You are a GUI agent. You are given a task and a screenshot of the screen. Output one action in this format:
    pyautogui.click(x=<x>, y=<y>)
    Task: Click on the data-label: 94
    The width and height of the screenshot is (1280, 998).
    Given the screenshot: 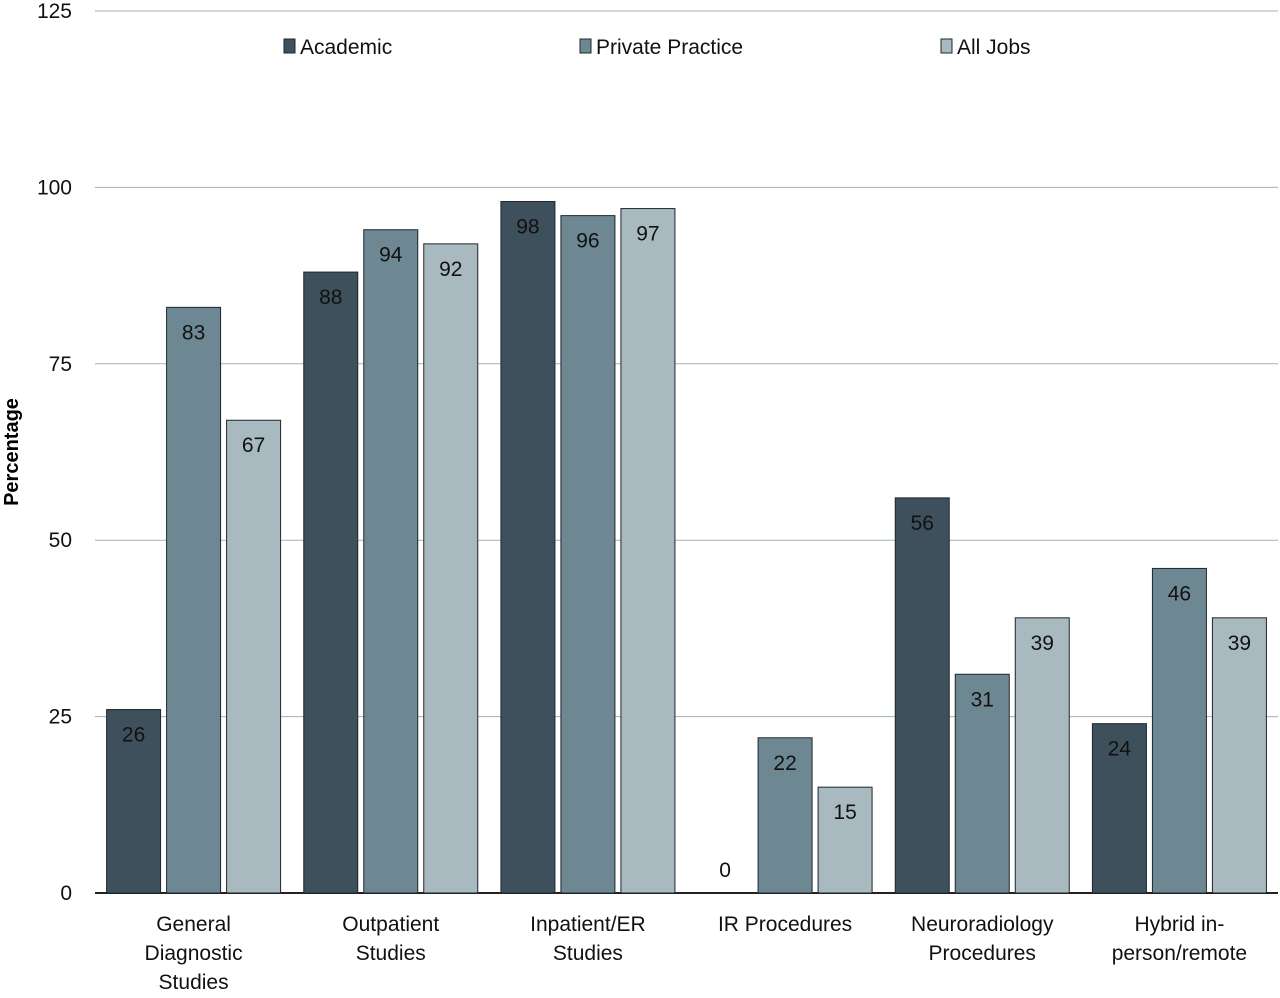 What is the action you would take?
    pyautogui.click(x=391, y=255)
    